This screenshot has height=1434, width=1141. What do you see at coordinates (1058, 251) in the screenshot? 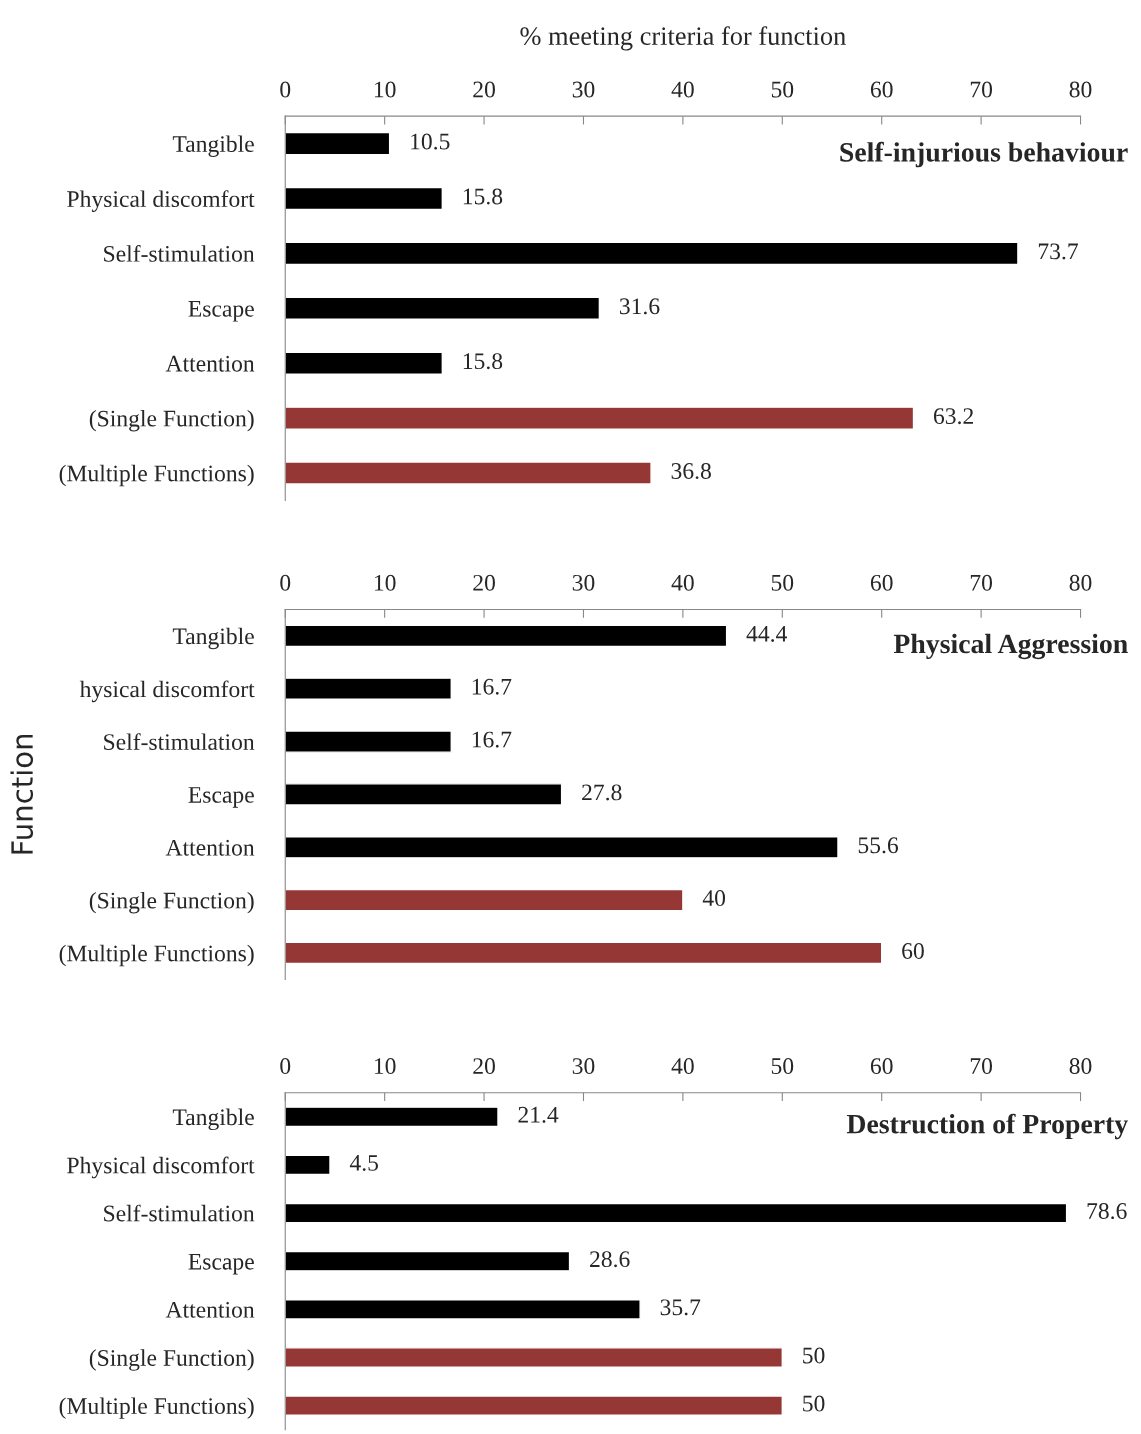
I see `data-label: 73.7` at bounding box center [1058, 251].